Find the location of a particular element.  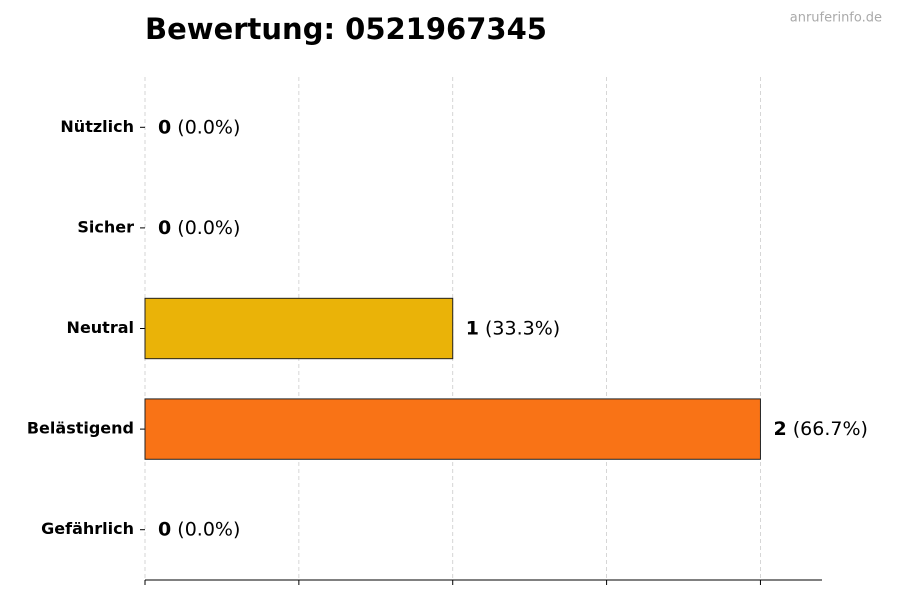

value-count: 2 is located at coordinates (779, 429).